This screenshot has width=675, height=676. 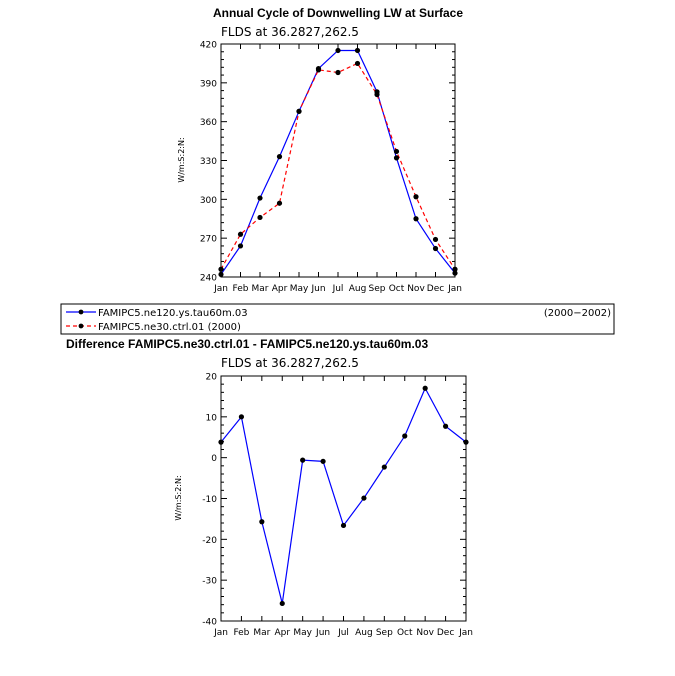 I want to click on chart2-xtick-label: Oct, so click(x=405, y=633).